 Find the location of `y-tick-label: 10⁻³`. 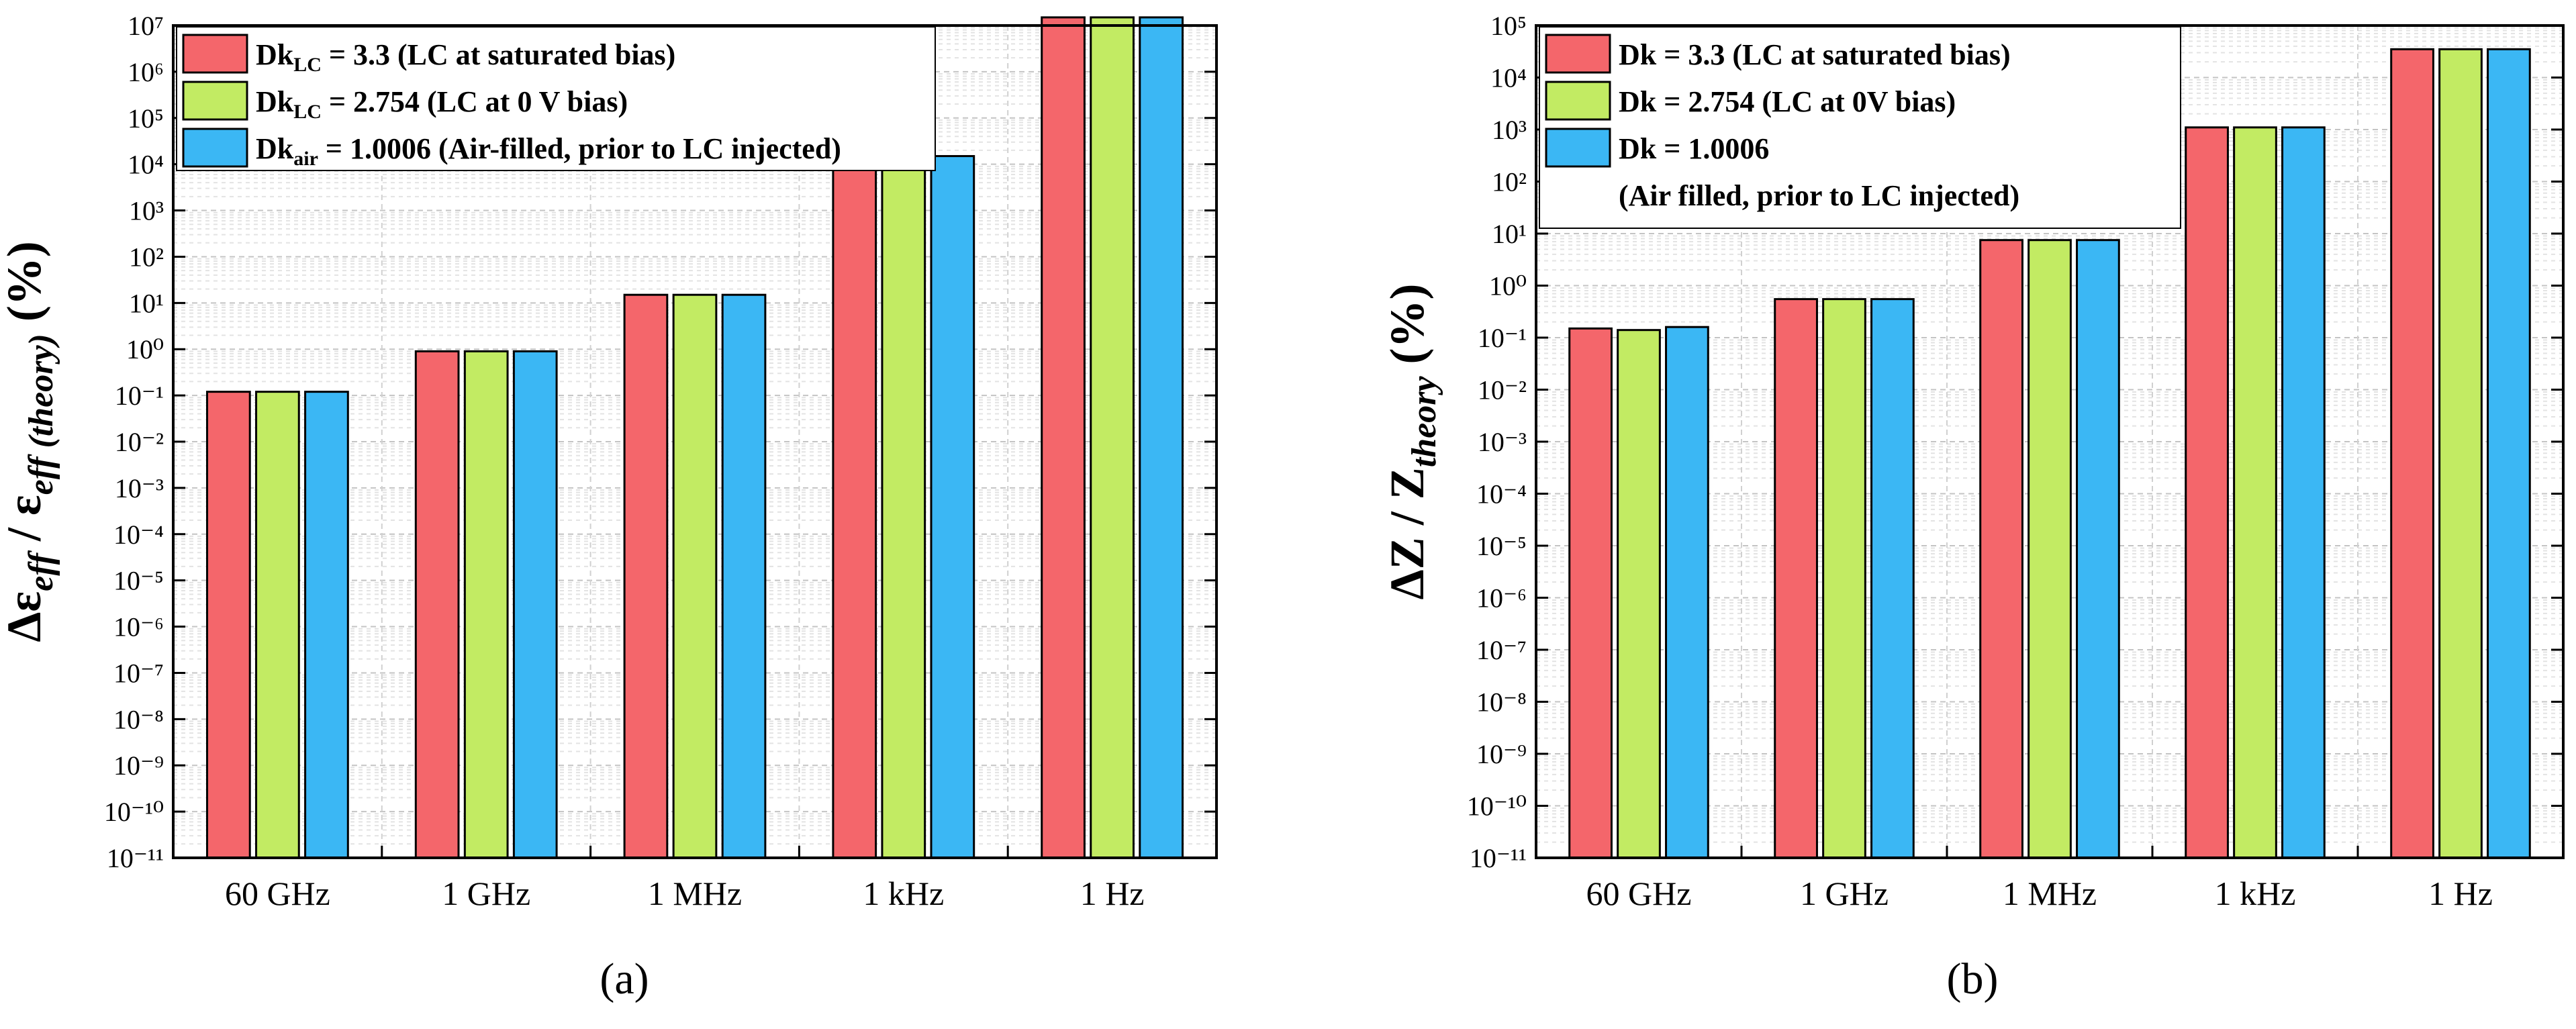

y-tick-label: 10⁻³ is located at coordinates (139, 488).